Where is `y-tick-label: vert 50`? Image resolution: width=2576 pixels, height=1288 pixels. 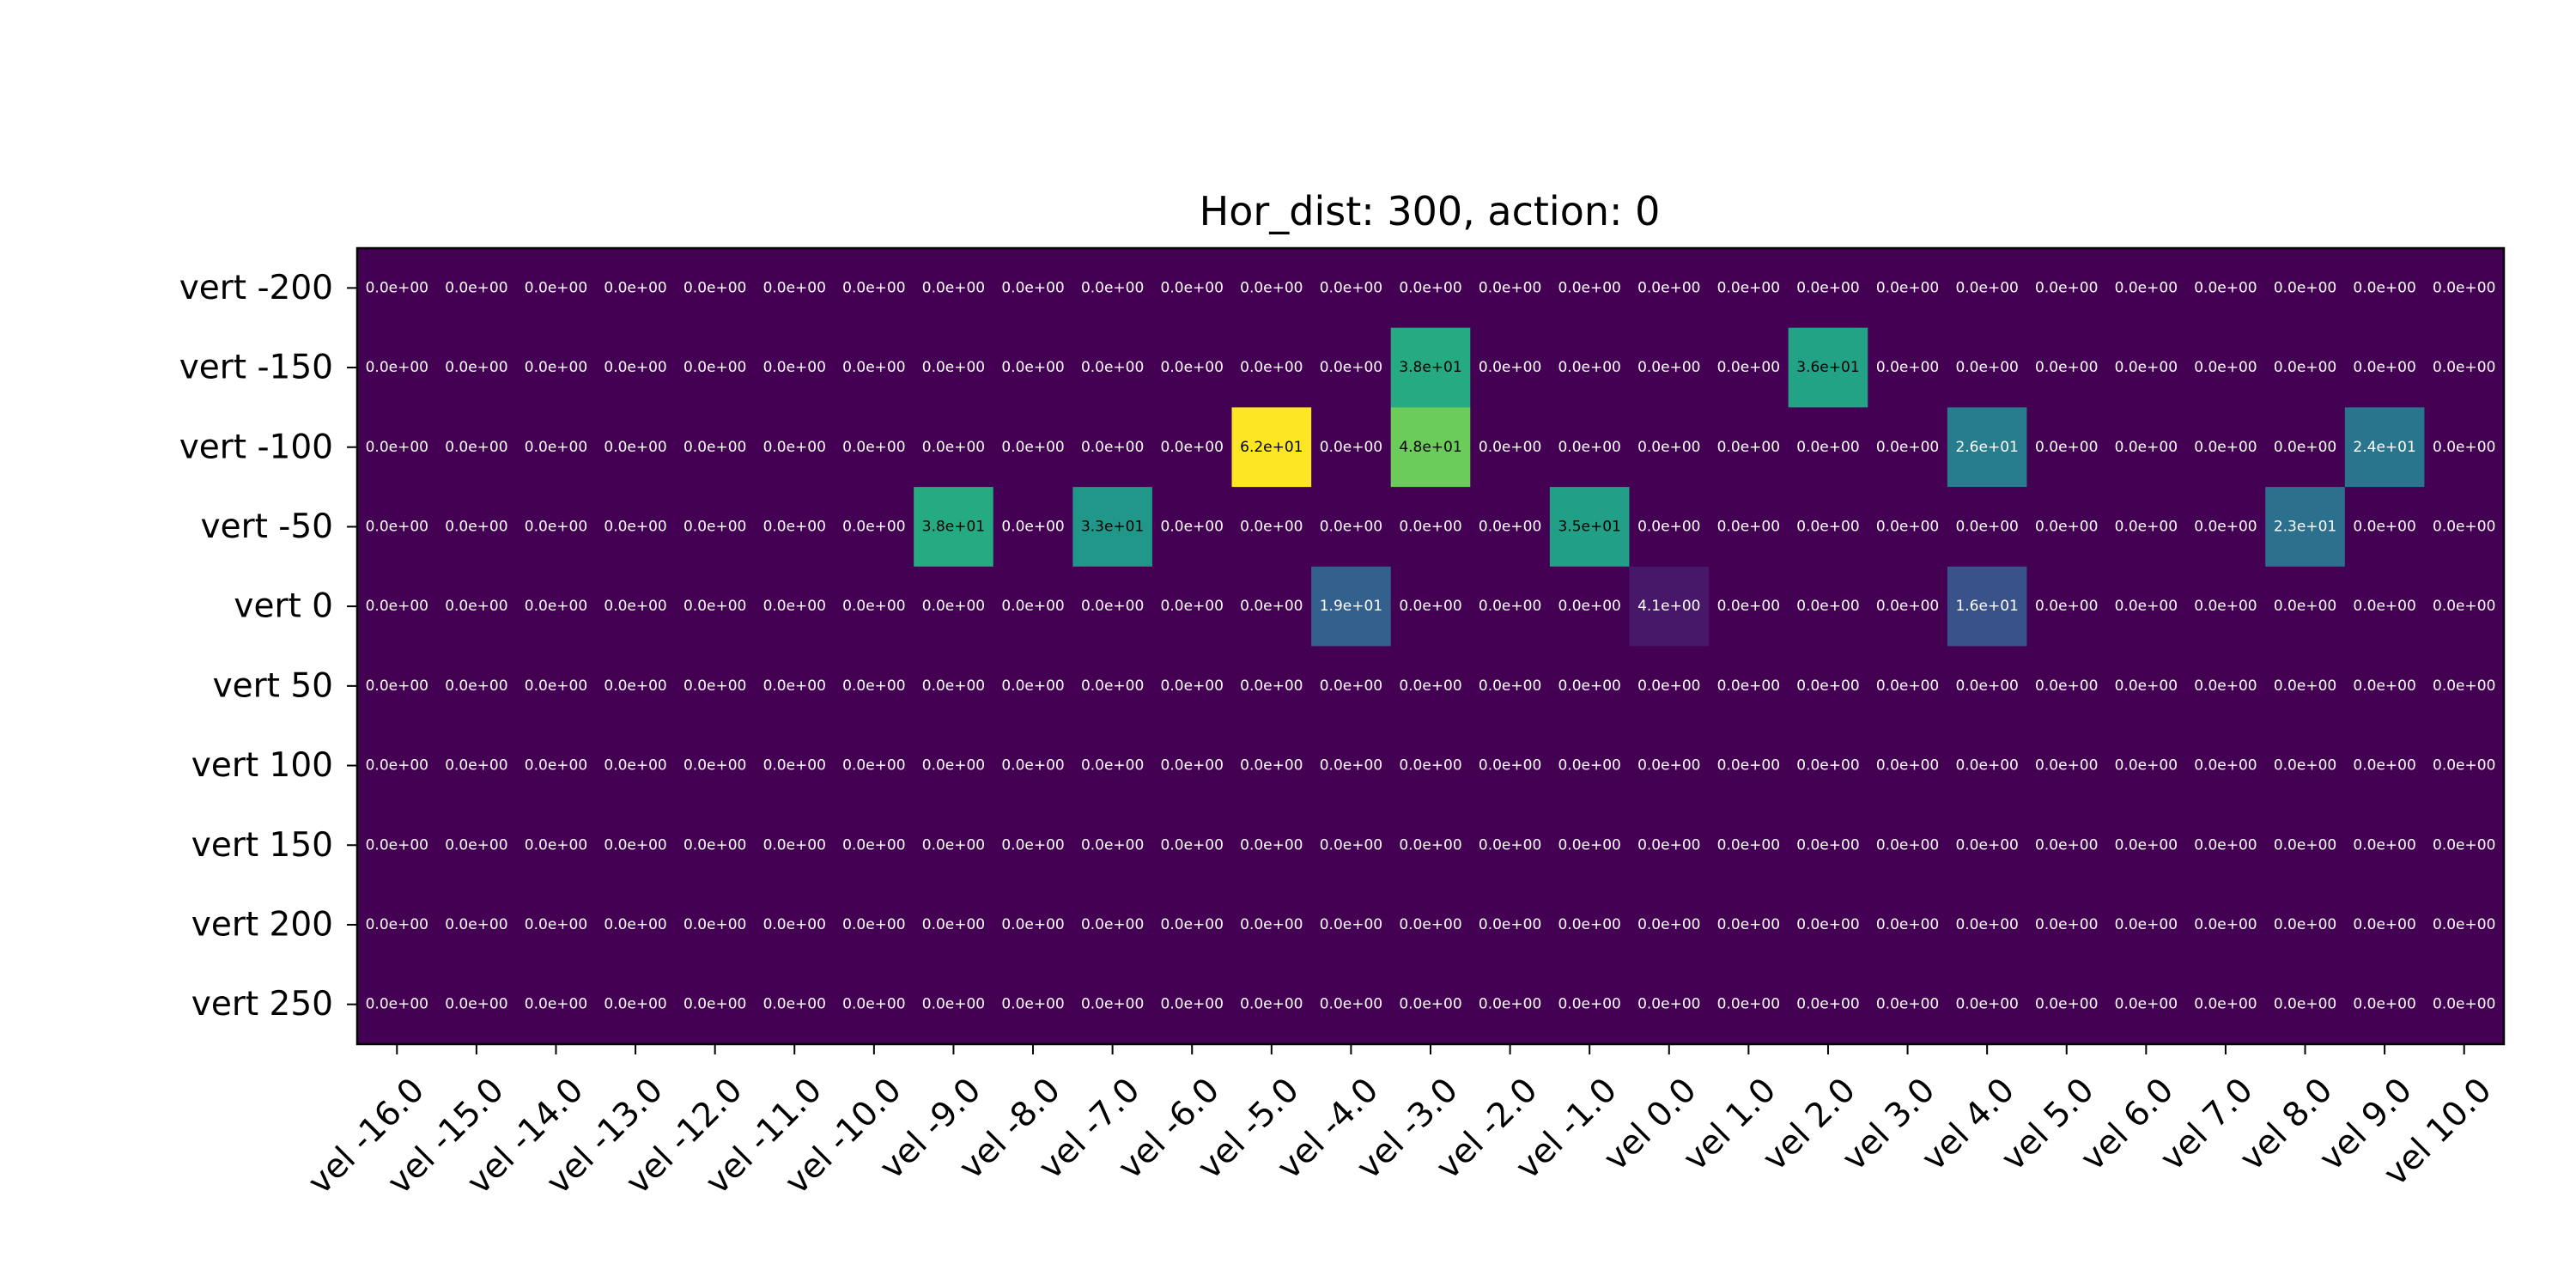 y-tick-label: vert 50 is located at coordinates (273, 685).